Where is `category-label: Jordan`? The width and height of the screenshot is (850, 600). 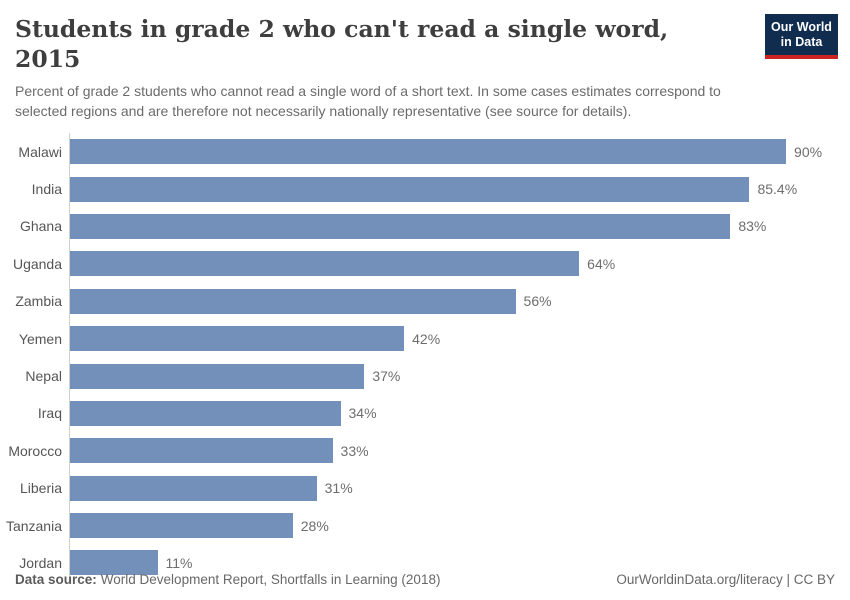
category-label: Jordan is located at coordinates (40, 562).